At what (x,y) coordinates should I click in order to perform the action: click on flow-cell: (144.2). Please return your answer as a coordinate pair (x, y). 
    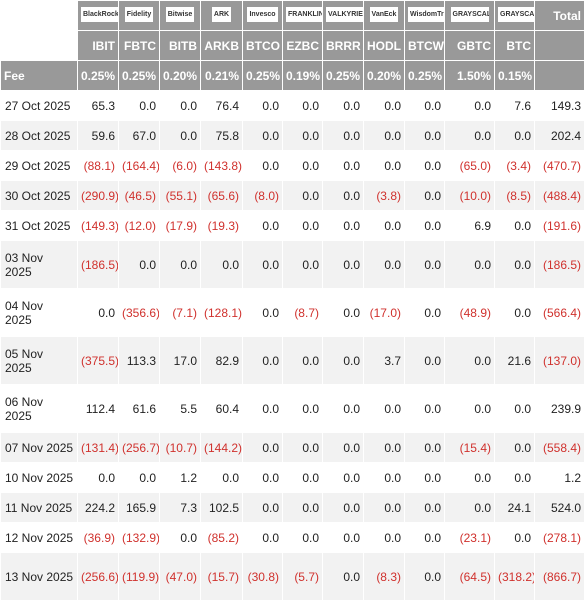
    Looking at the image, I should click on (221, 447).